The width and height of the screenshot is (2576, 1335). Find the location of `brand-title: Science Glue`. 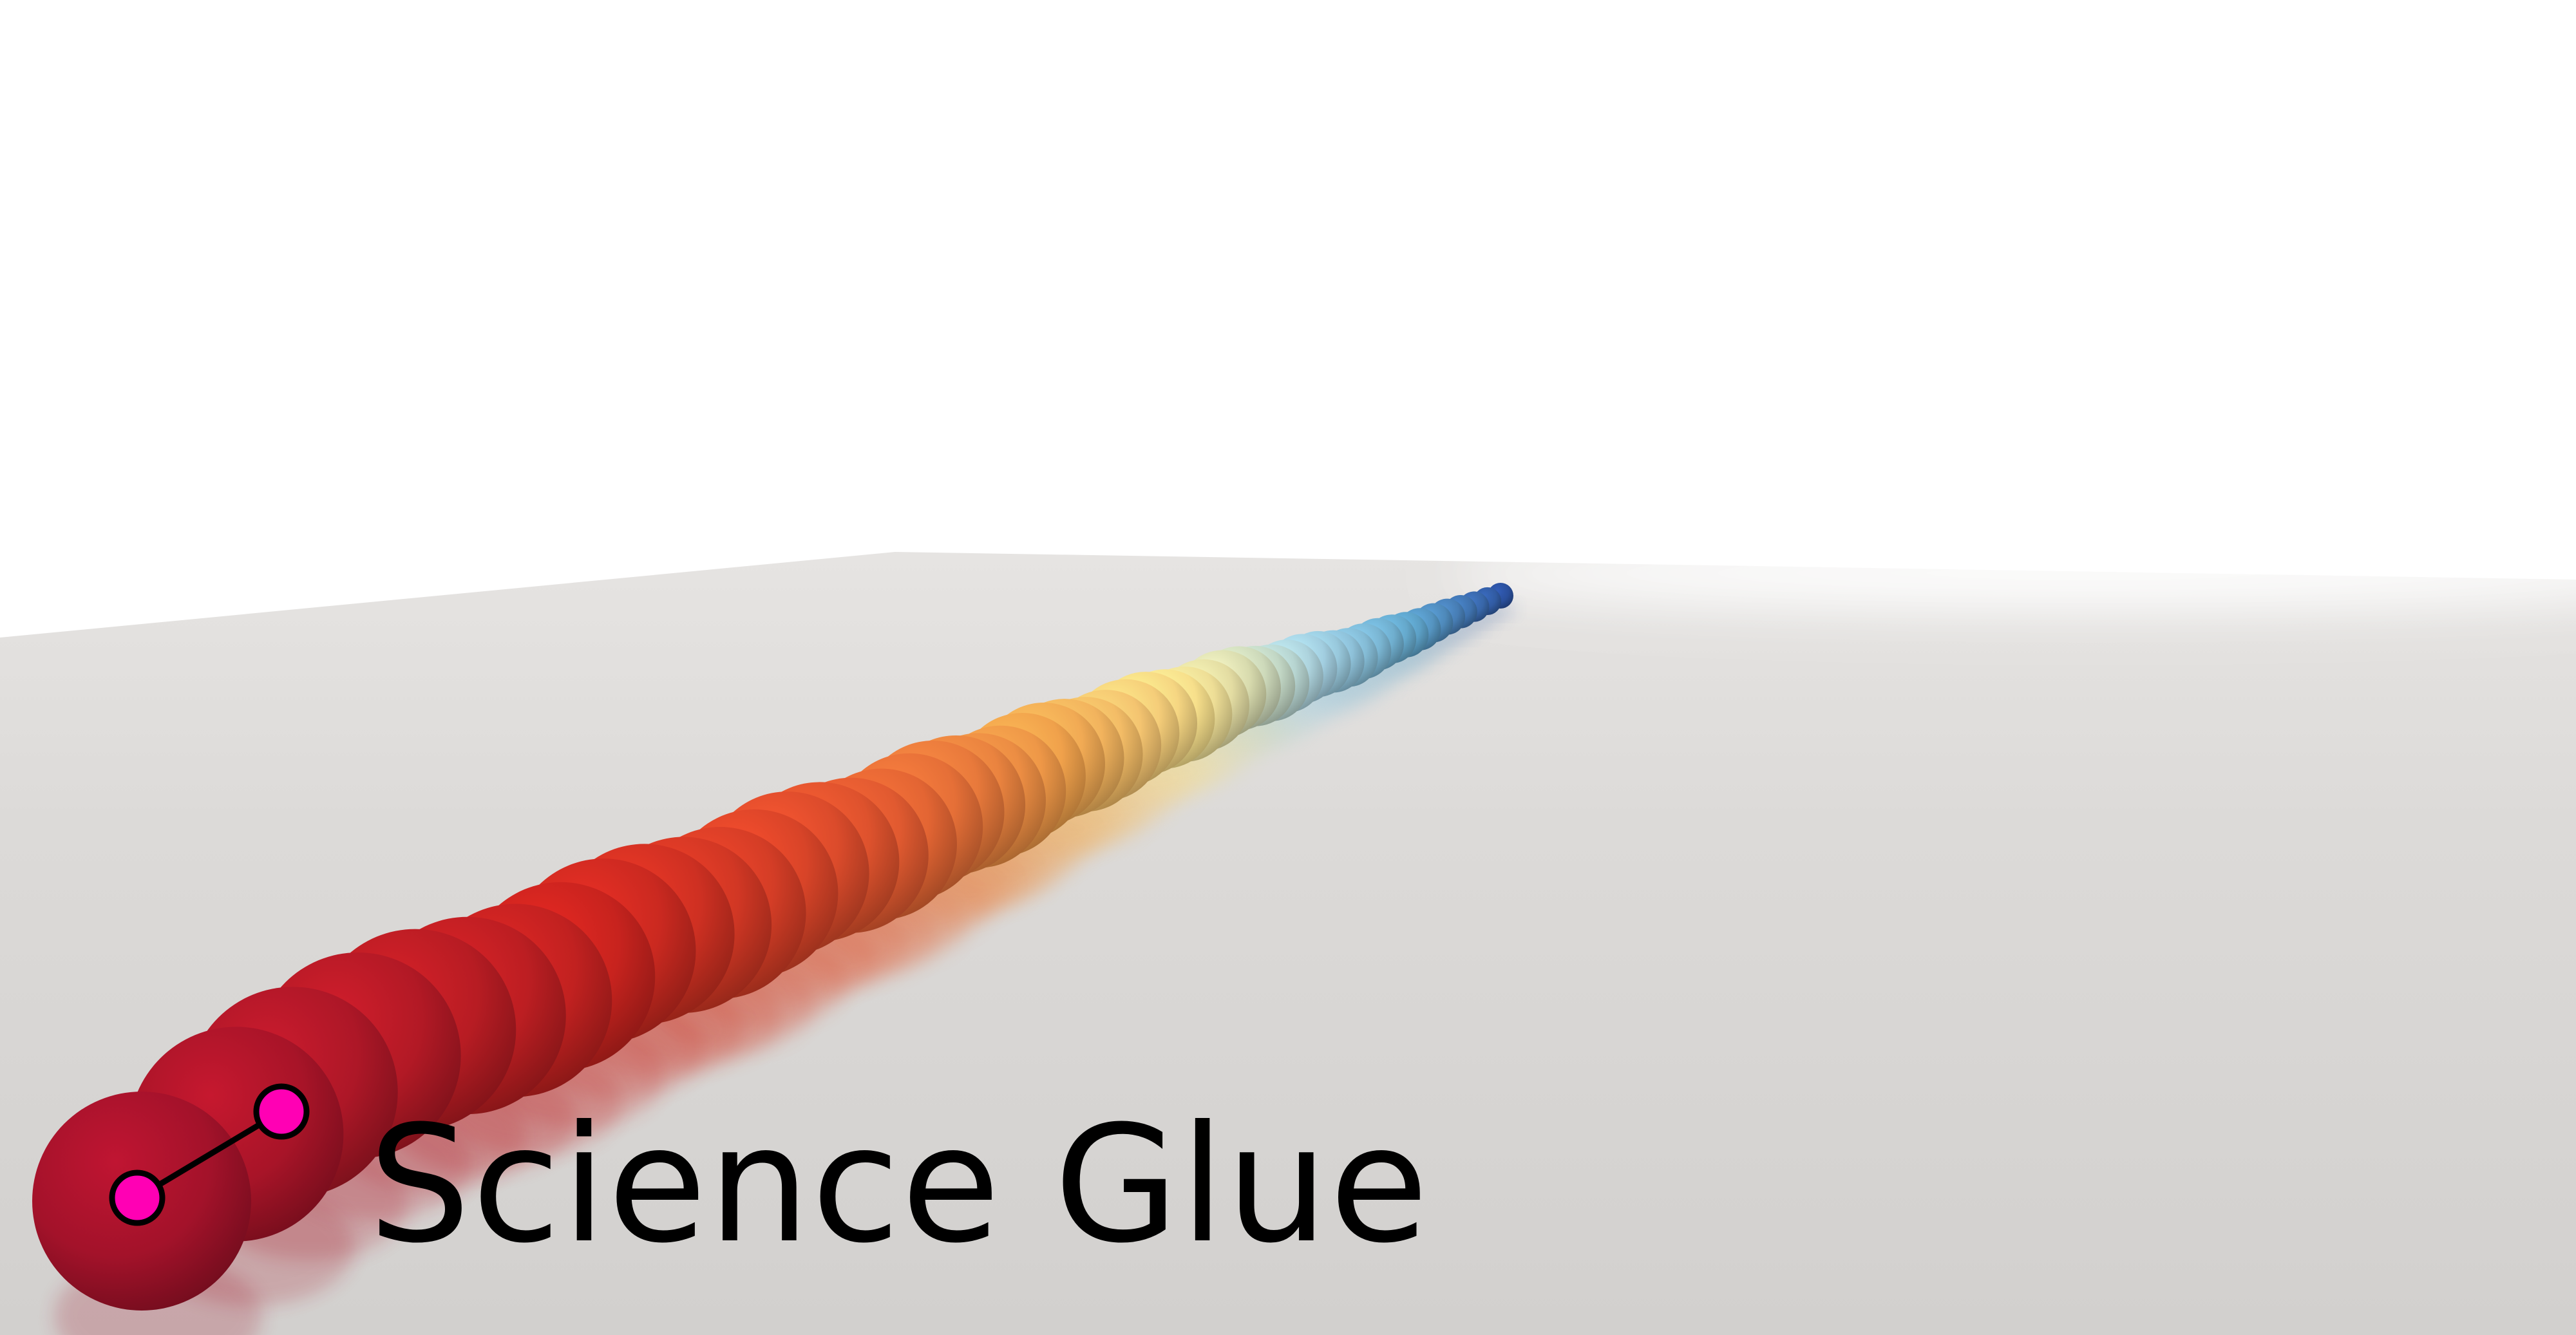

brand-title: Science Glue is located at coordinates (899, 1184).